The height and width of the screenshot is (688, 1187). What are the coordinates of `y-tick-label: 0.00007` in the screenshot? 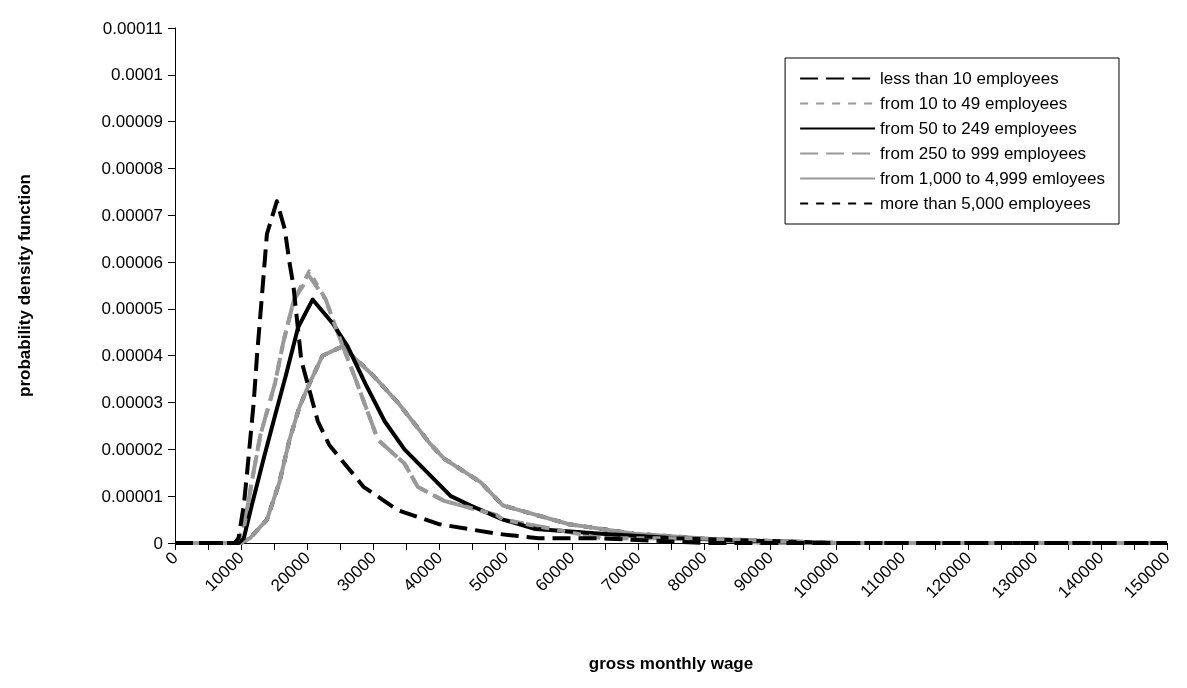 It's located at (132, 215).